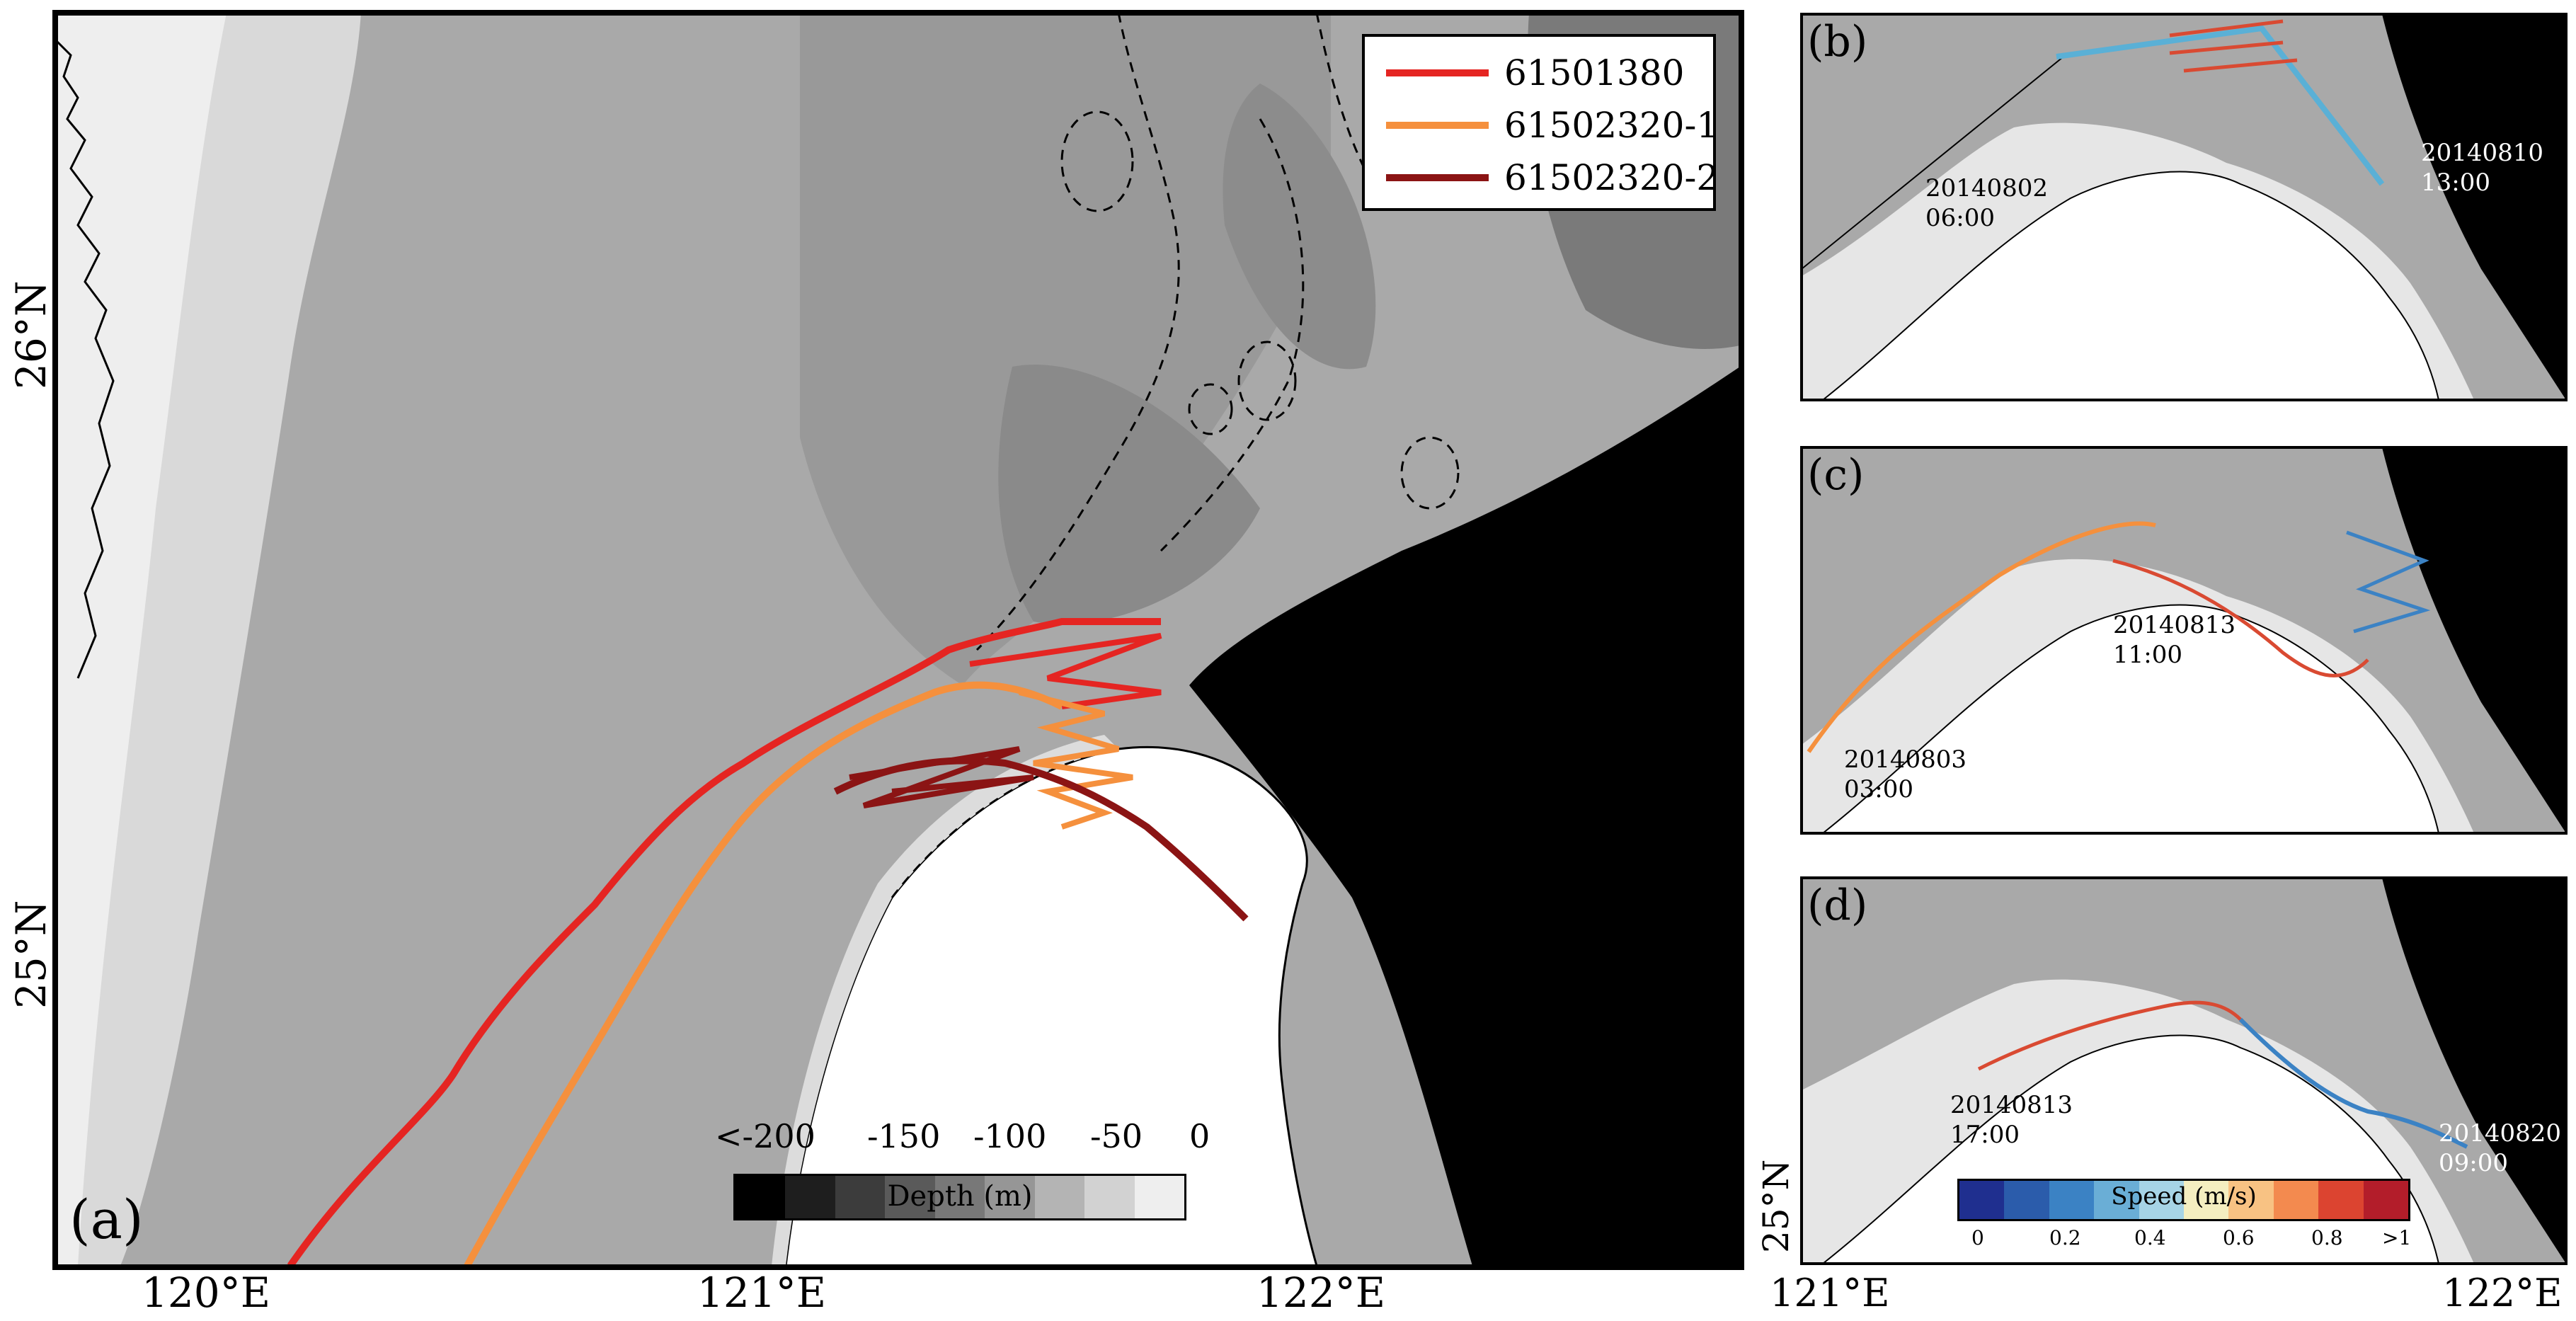  I want to click on annotation-b-1: 20140802 06:00, so click(1986, 203).